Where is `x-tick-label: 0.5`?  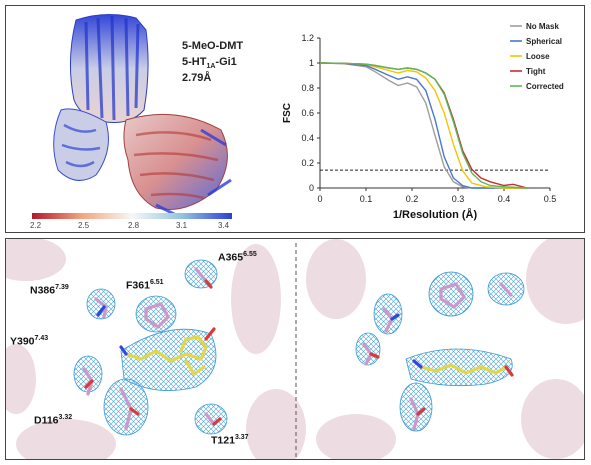 x-tick-label: 0.5 is located at coordinates (550, 199).